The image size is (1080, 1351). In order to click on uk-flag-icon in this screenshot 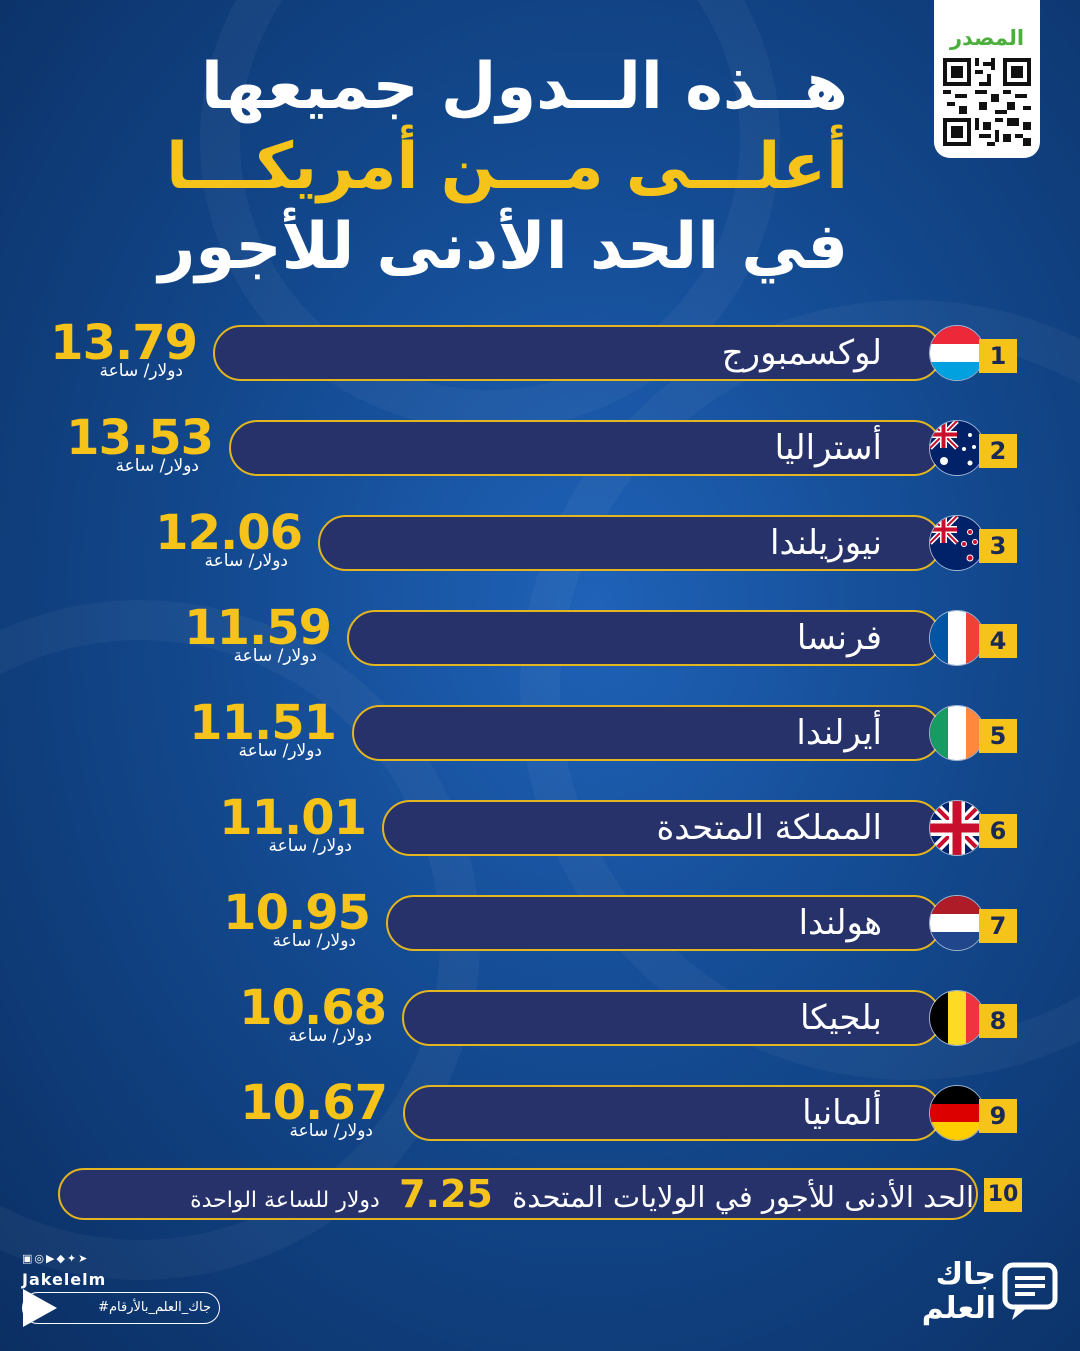, I will do `click(957, 828)`.